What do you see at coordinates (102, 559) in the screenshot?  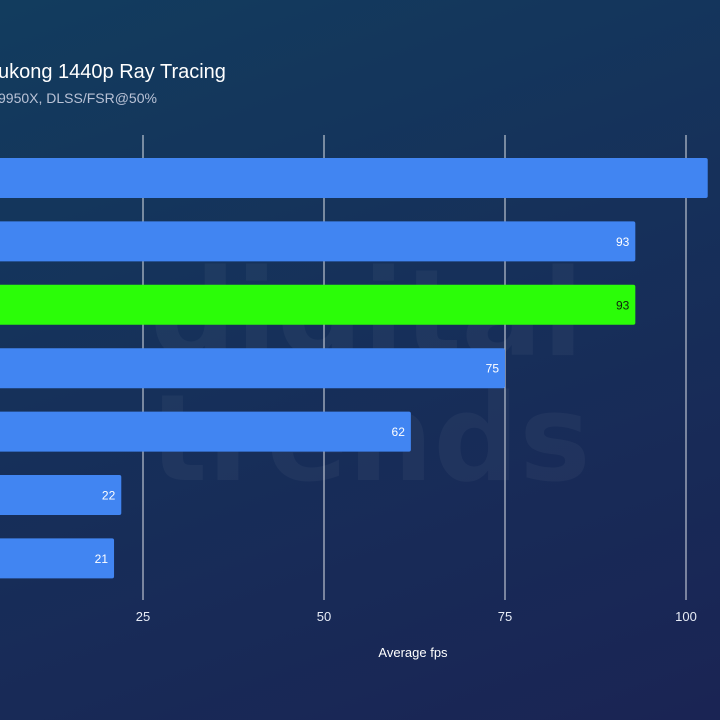 I see `bar-value-label: 21` at bounding box center [102, 559].